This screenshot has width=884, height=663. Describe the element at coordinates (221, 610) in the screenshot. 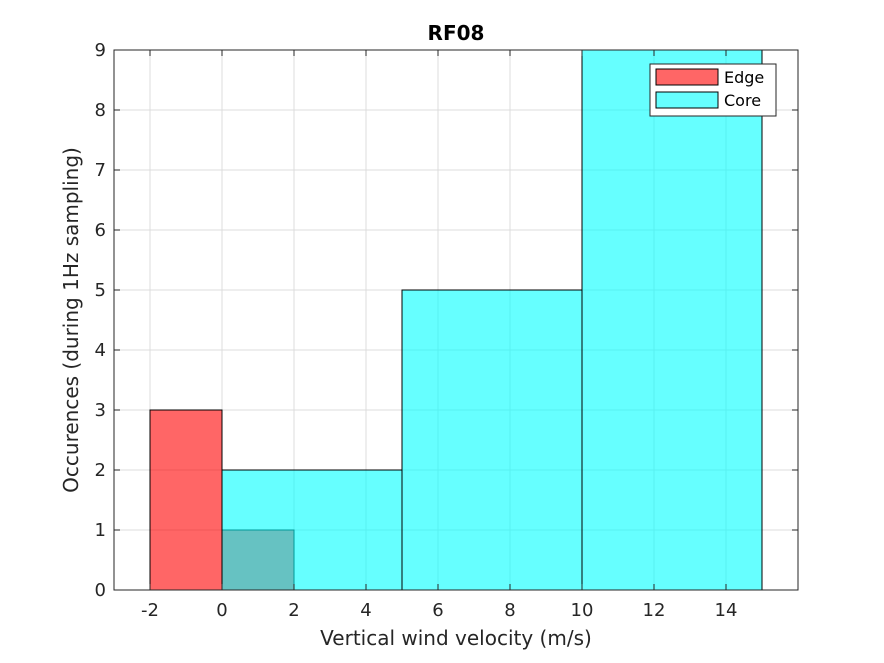

I see `x-tick-label: 0` at that location.